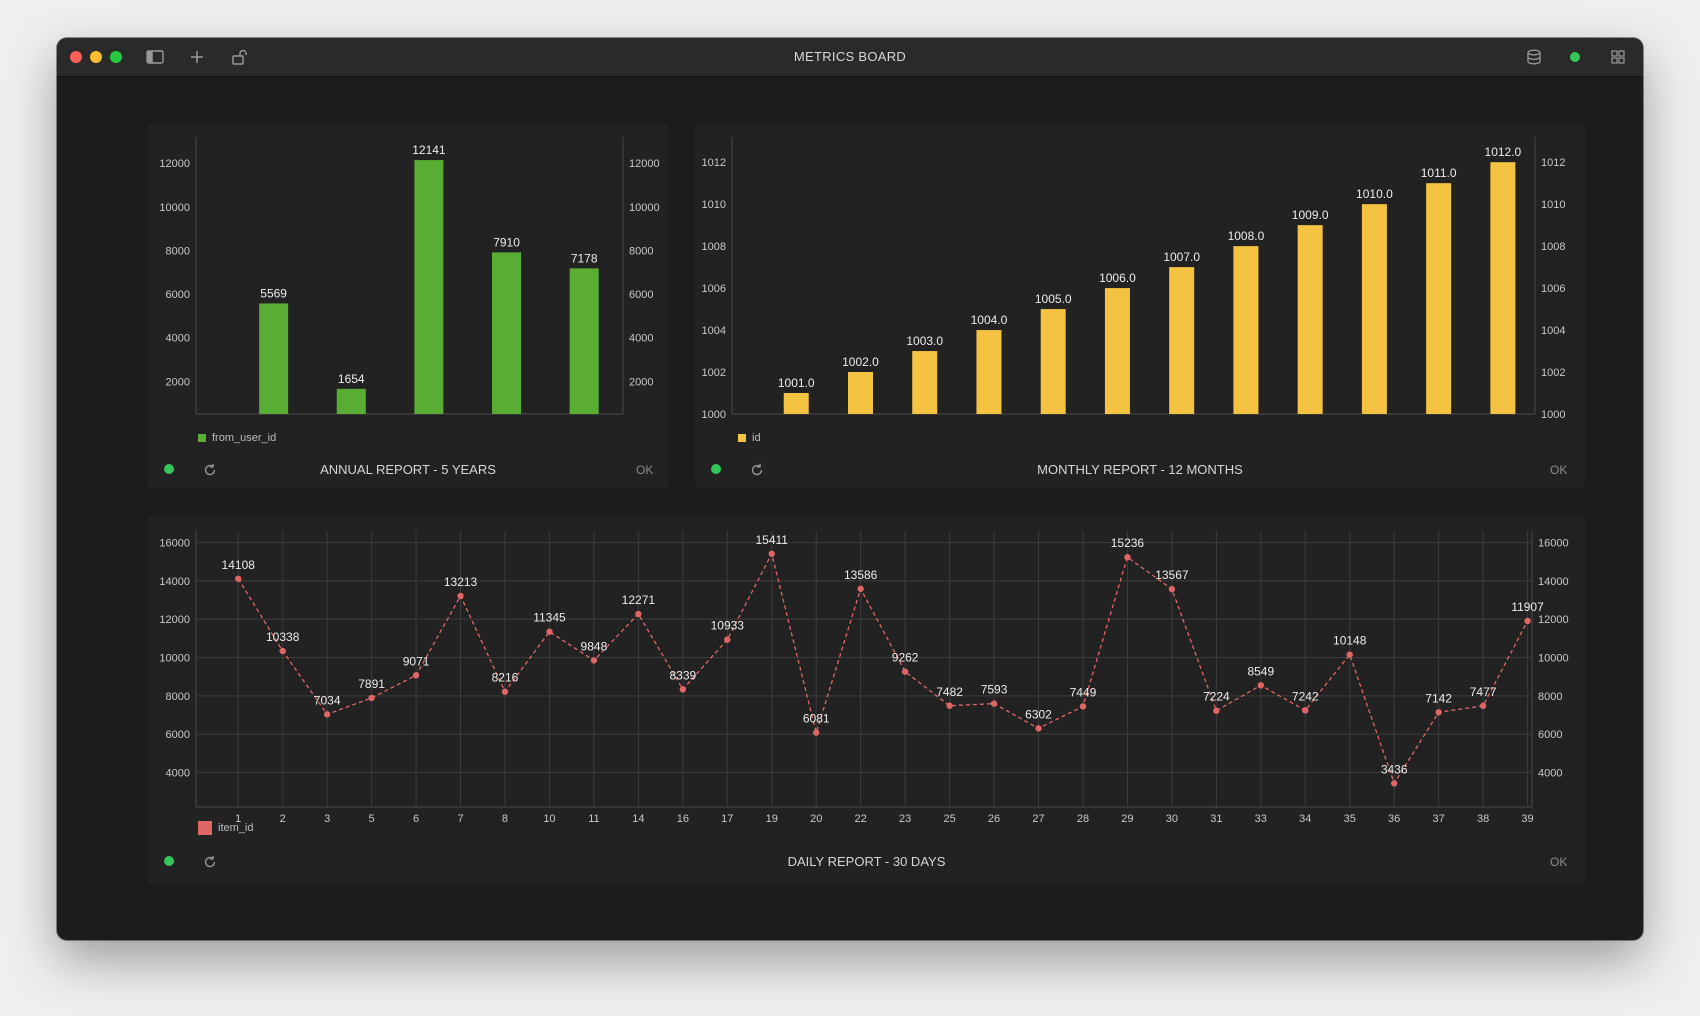 This screenshot has height=1016, width=1700. What do you see at coordinates (1181, 257) in the screenshot?
I see `bar-value-label: 1007.0` at bounding box center [1181, 257].